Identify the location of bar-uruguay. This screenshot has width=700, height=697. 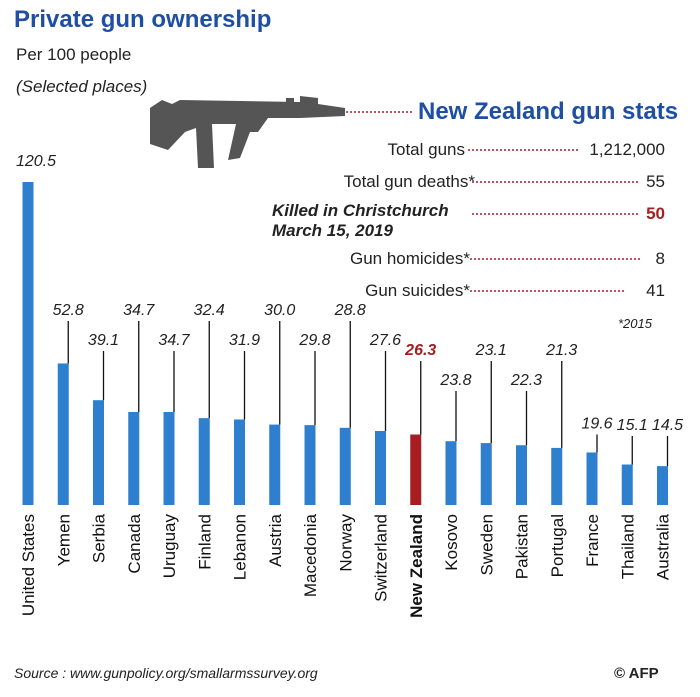
(169, 458).